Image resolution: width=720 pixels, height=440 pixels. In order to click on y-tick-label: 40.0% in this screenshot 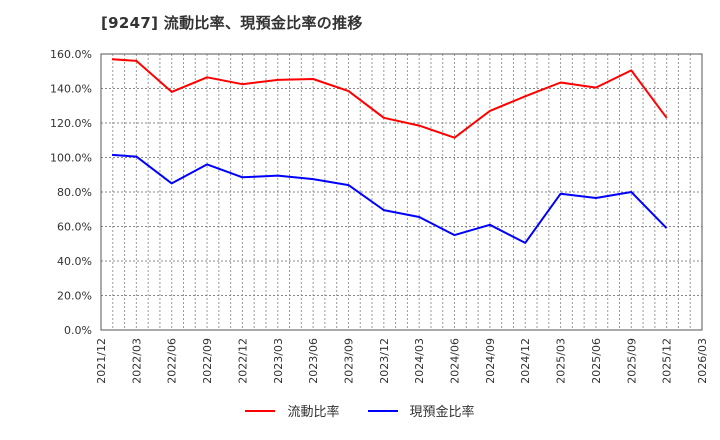, I will do `click(74, 261)`.